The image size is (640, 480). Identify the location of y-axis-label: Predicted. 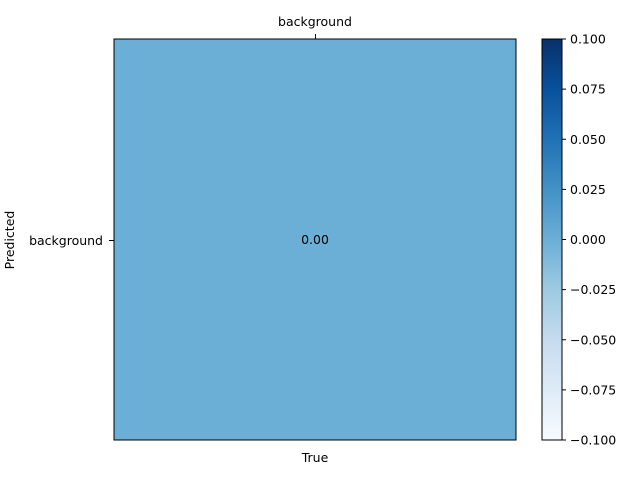
(9, 240).